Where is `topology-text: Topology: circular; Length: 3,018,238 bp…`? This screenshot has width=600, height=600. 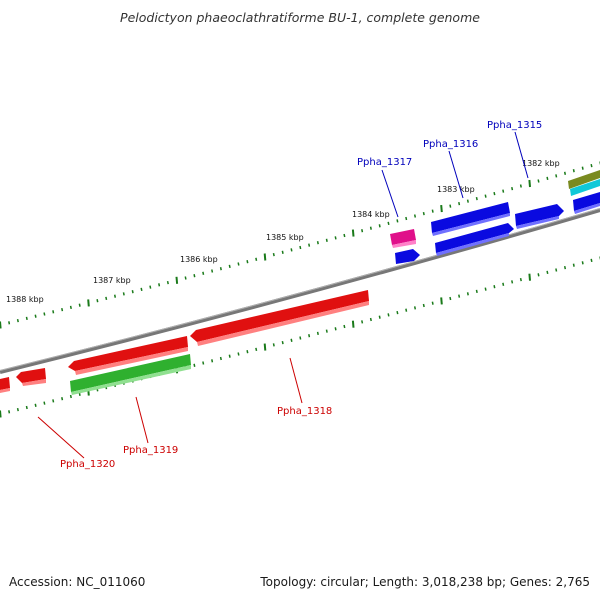
topology-text: Topology: circular; Length: 3,018,238 bp… is located at coordinates (425, 582).